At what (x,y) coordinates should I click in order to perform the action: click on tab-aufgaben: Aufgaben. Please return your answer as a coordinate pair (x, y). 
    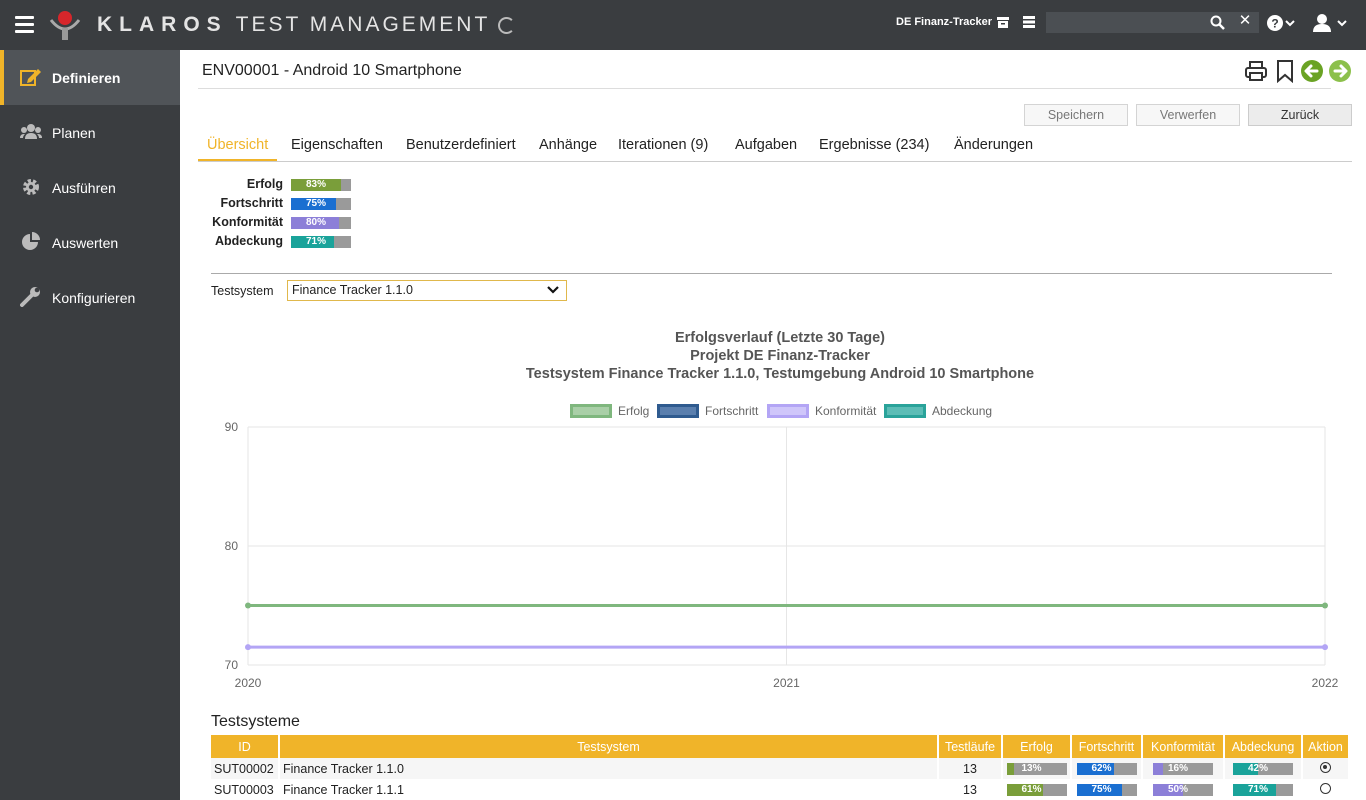
    Looking at the image, I should click on (766, 145).